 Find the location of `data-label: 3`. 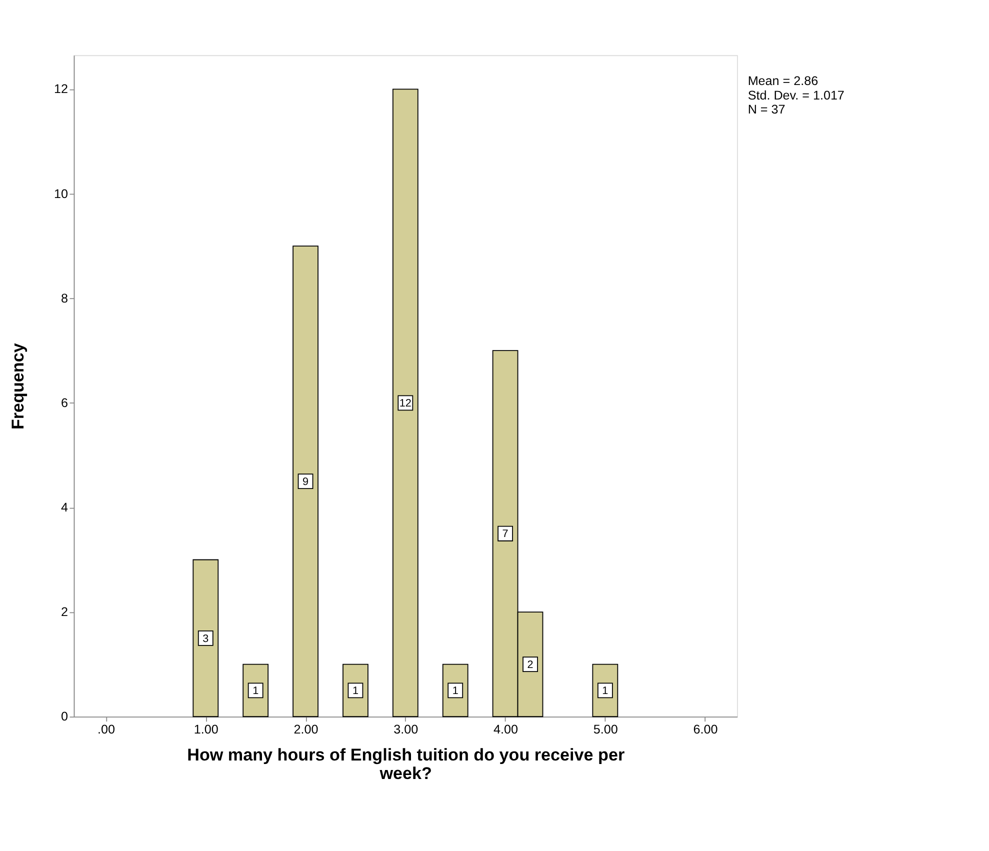

data-label: 3 is located at coordinates (205, 638).